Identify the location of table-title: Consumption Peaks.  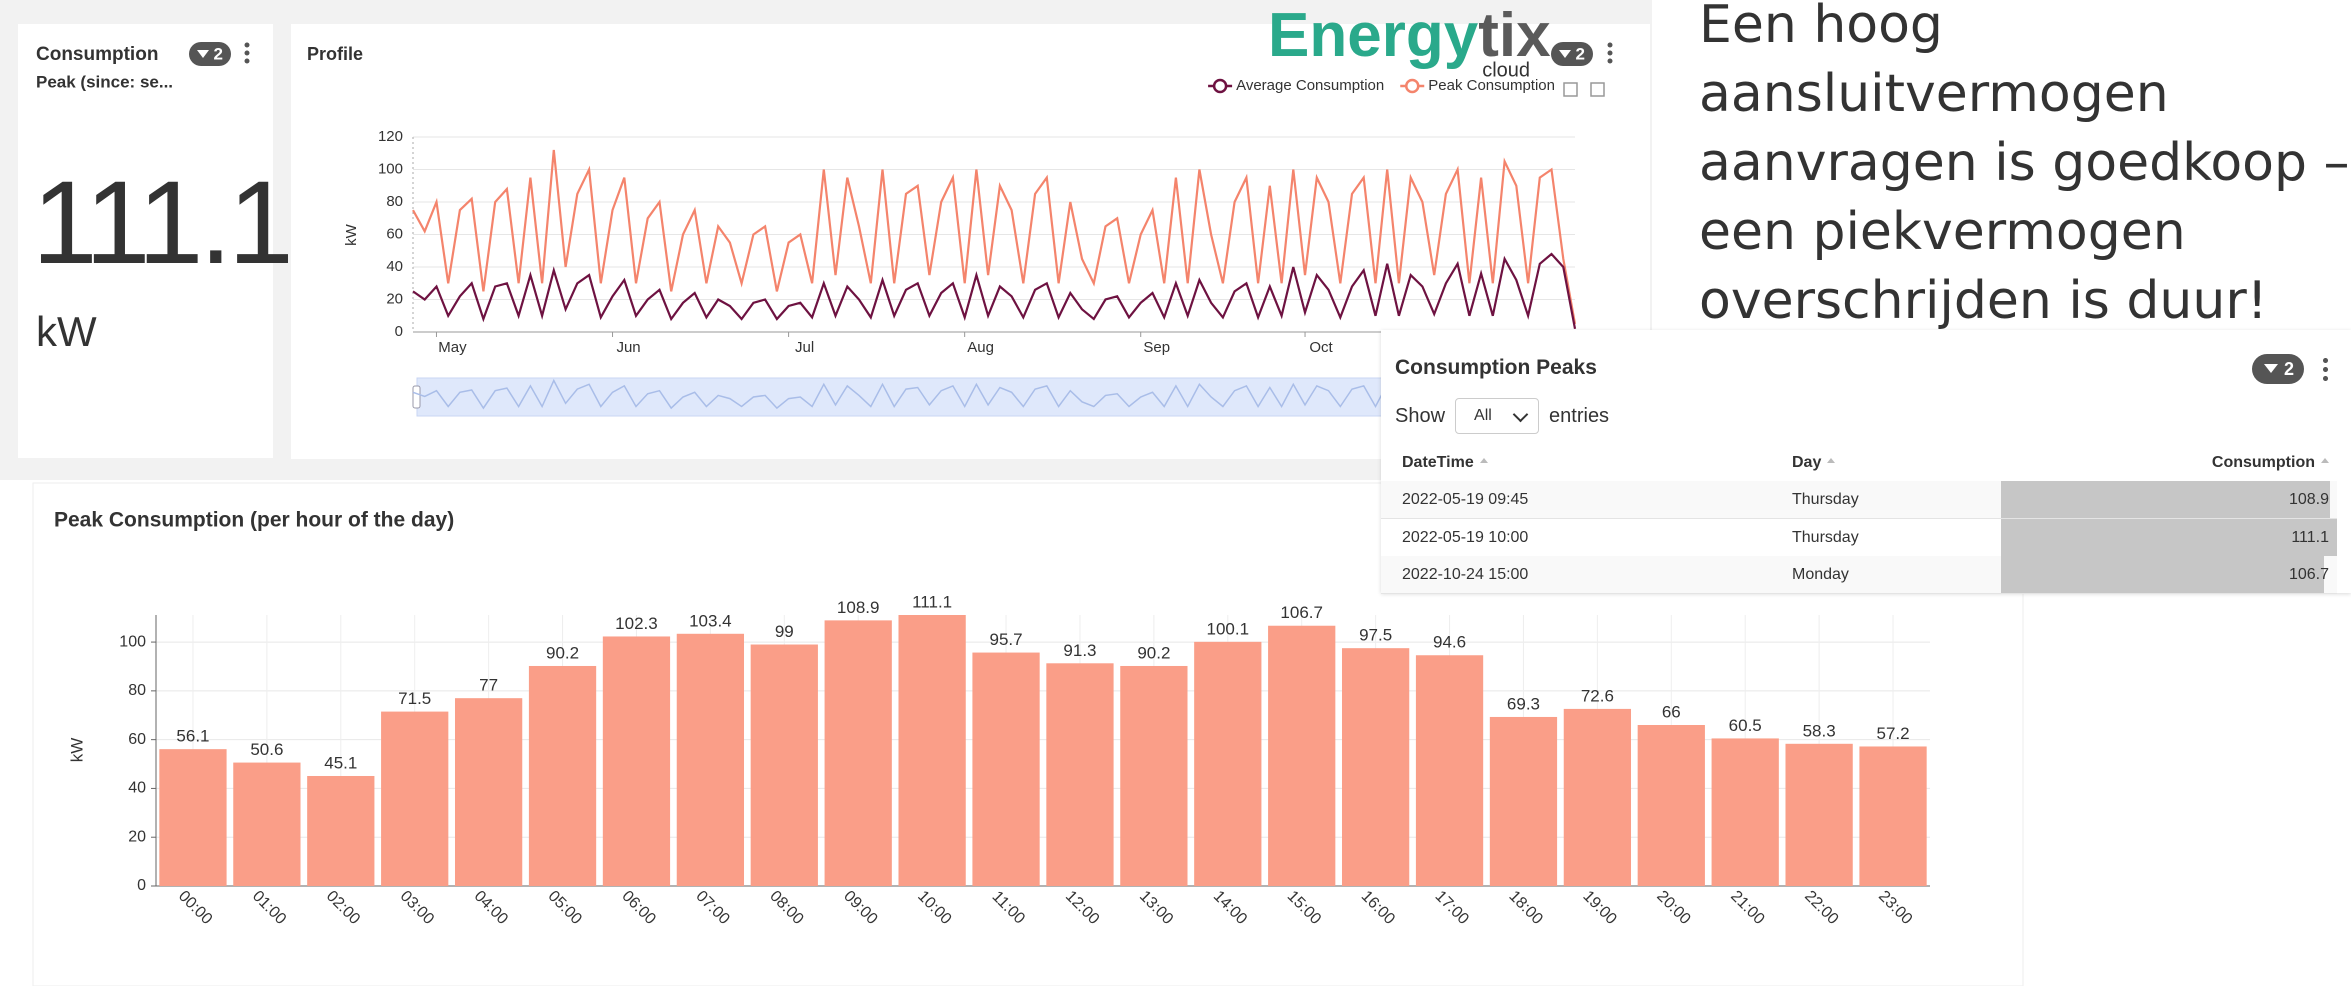
(1496, 367).